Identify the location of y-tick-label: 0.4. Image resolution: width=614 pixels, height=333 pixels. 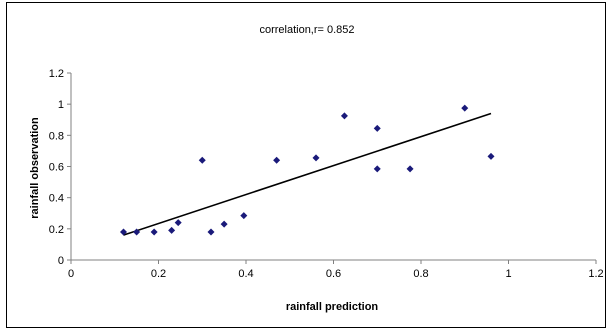
(56, 199).